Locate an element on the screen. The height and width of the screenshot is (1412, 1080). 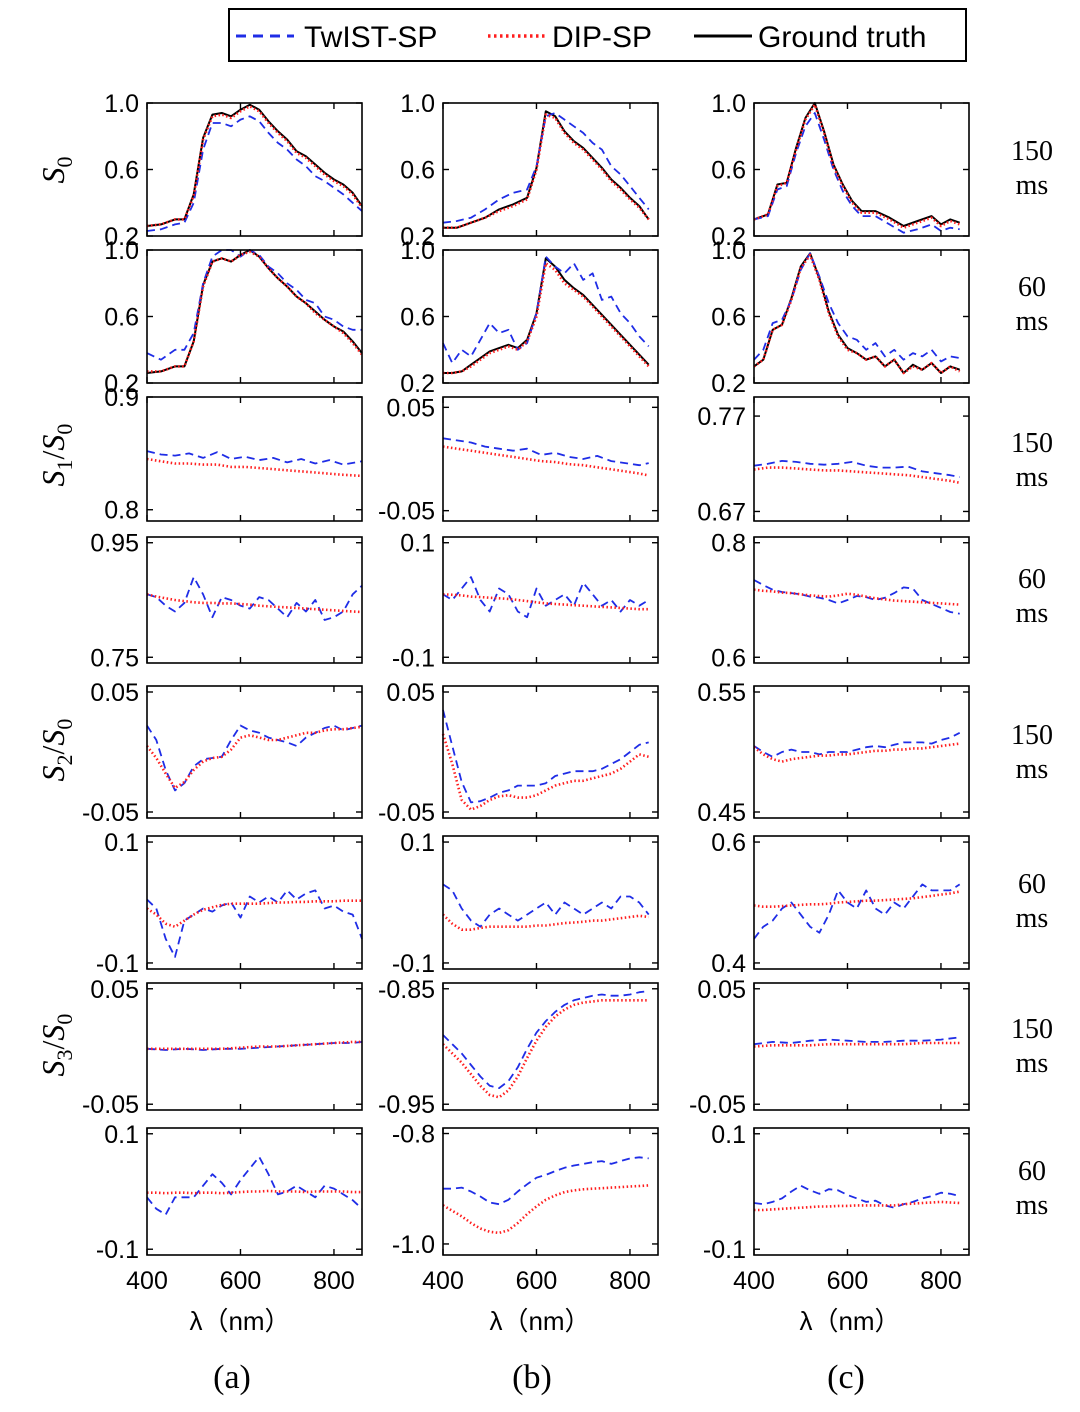
row-label-s2-symbol: S is located at coordinates (53, 773).